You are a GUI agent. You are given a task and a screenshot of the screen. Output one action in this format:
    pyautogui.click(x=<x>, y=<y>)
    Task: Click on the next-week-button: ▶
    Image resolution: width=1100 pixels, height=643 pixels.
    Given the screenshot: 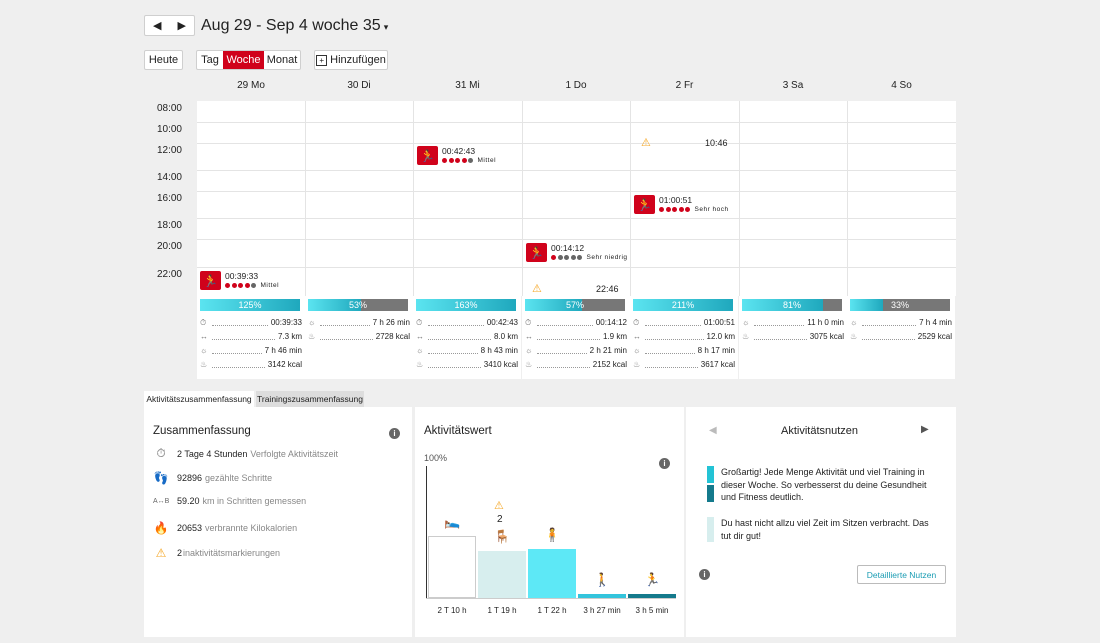 What is the action you would take?
    pyautogui.click(x=181, y=26)
    